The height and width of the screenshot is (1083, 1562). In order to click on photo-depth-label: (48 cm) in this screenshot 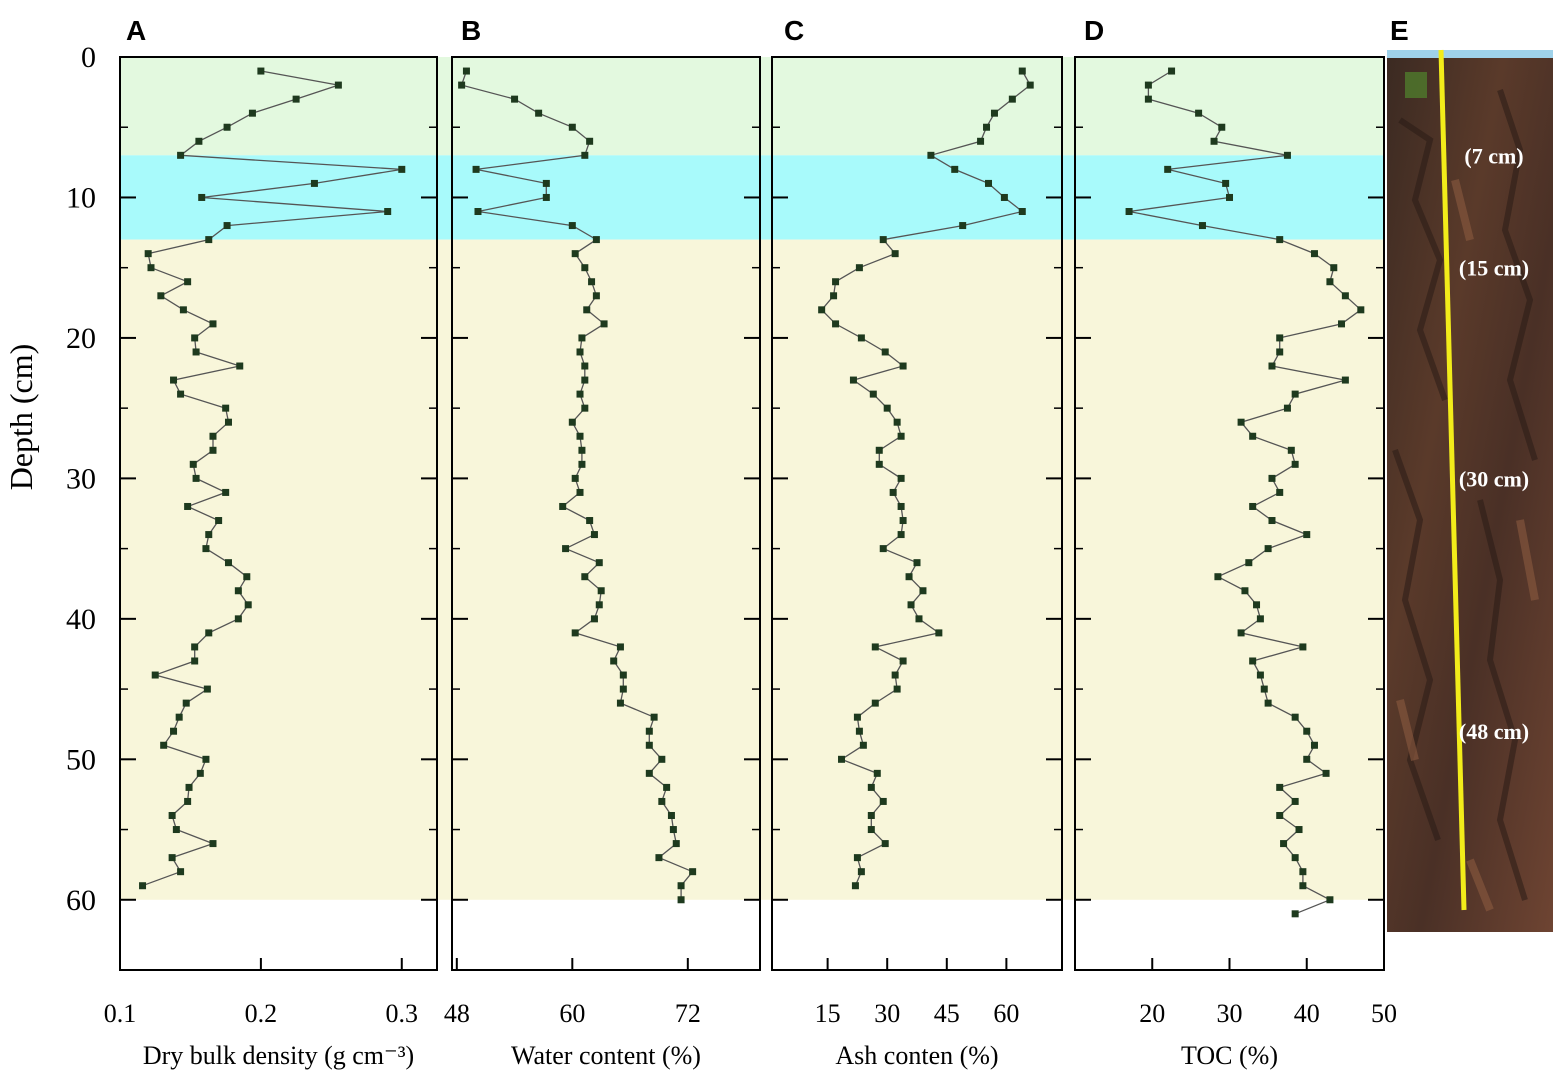, I will do `click(1494, 731)`.